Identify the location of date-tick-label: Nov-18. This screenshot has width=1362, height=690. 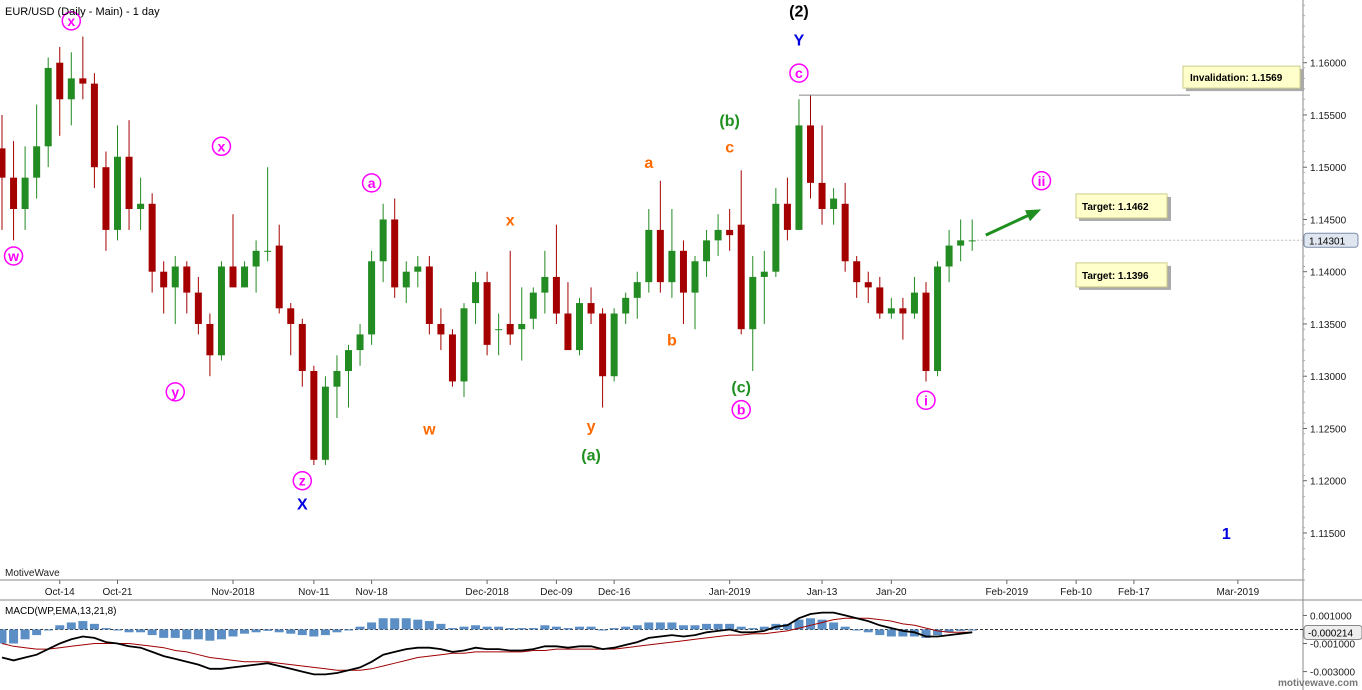
(371, 592).